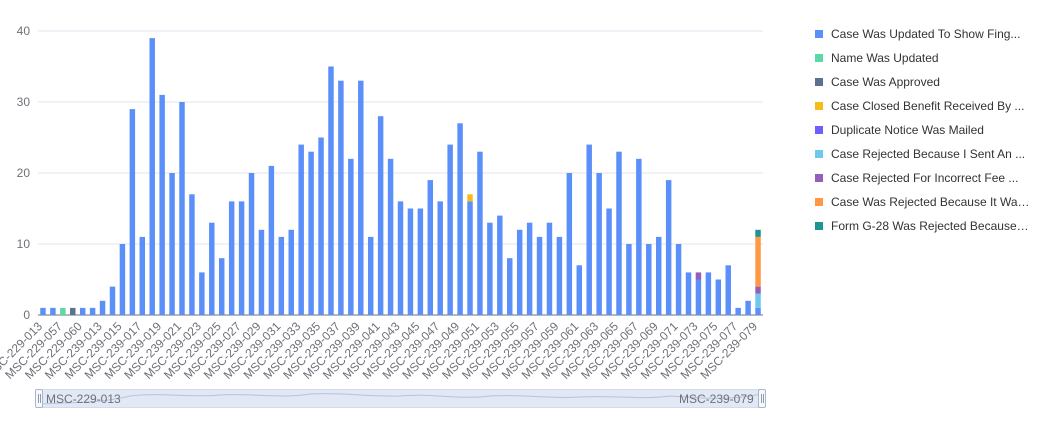 This screenshot has width=1052, height=426. What do you see at coordinates (39, 398) in the screenshot?
I see `zoom-handle-left` at bounding box center [39, 398].